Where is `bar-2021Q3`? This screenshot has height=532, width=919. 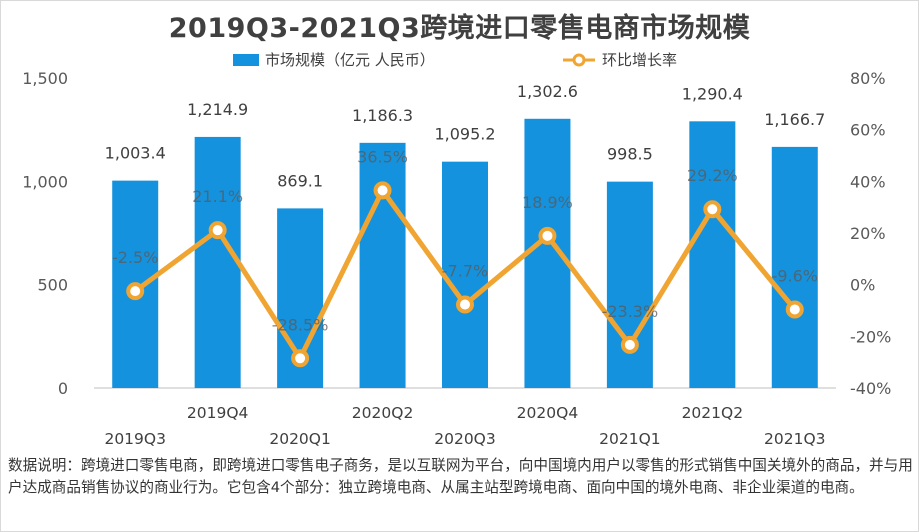
bar-2021Q3 is located at coordinates (794, 267).